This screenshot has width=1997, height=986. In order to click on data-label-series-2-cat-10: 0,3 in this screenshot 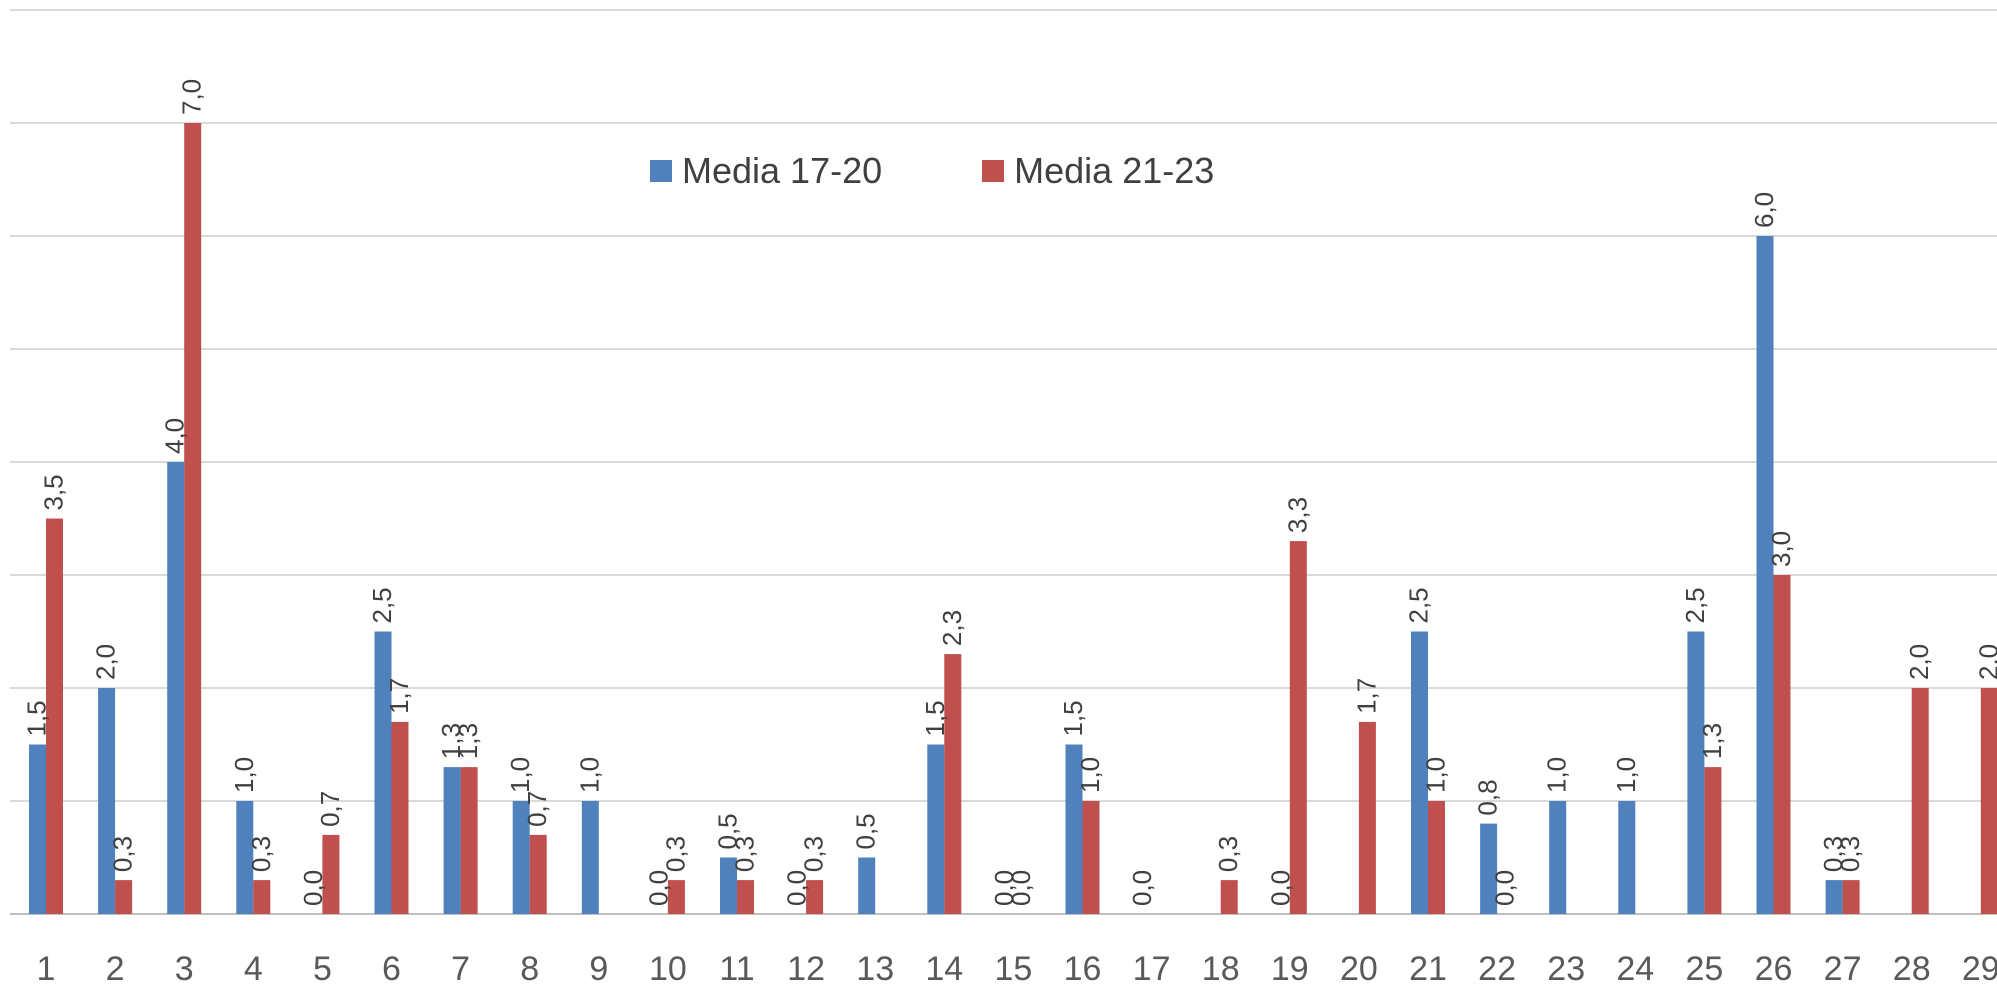, I will do `click(675, 854)`.